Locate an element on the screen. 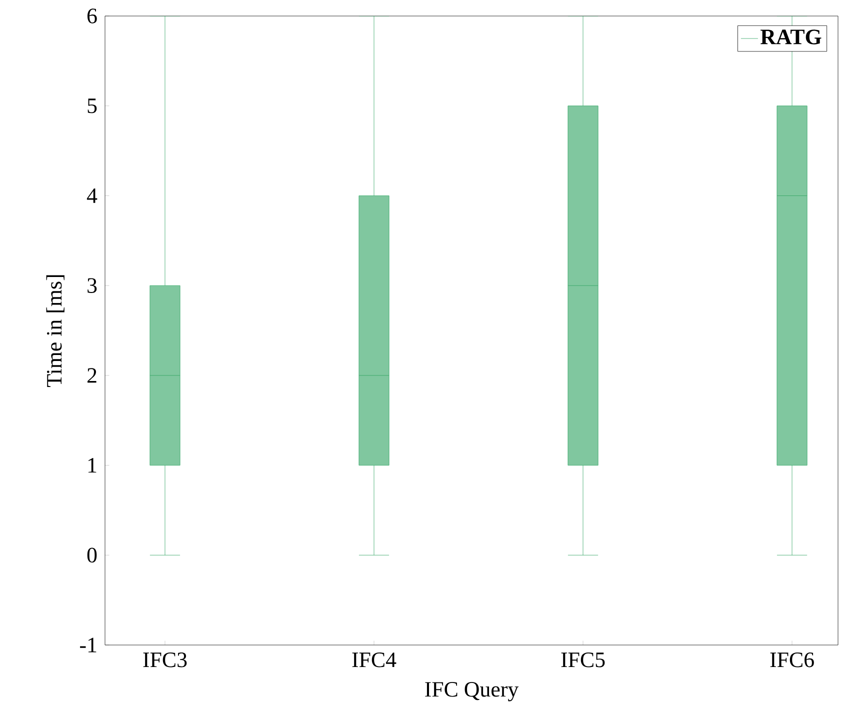  x-tick-label: IFC4 is located at coordinates (374, 660).